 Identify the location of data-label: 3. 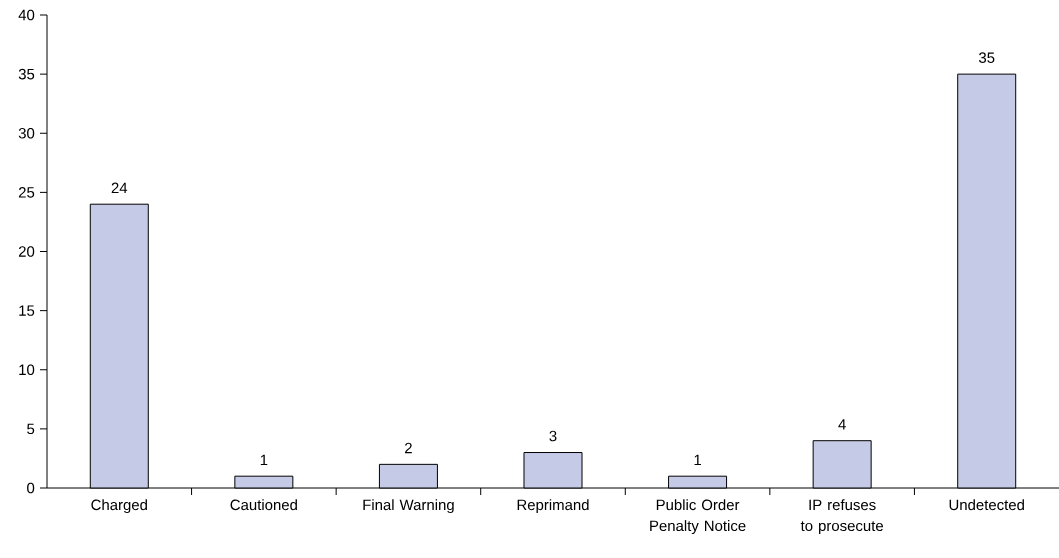
(553, 436).